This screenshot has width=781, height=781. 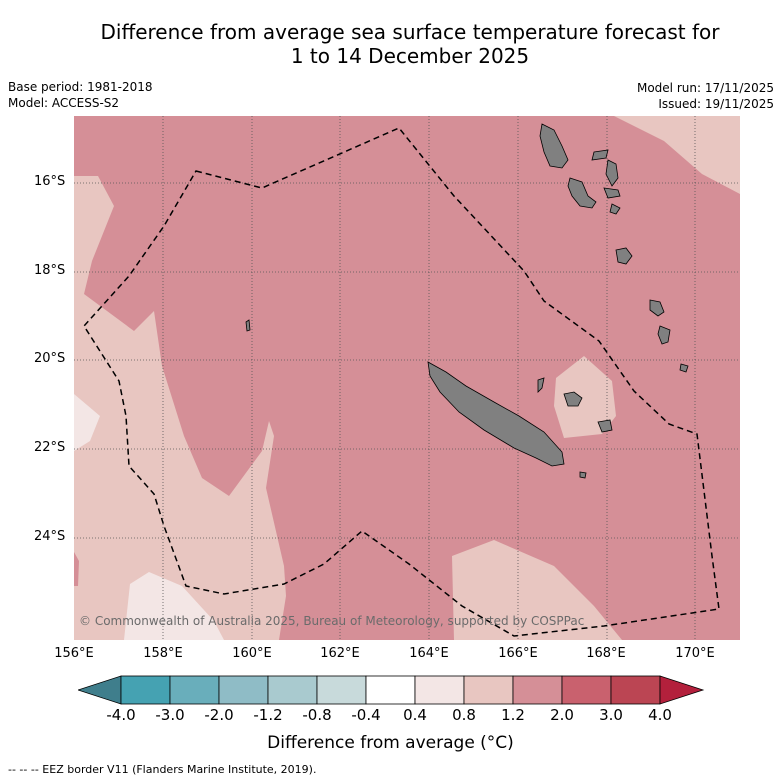 I want to click on model-text: Model: ACCESS-S2, so click(x=64, y=103).